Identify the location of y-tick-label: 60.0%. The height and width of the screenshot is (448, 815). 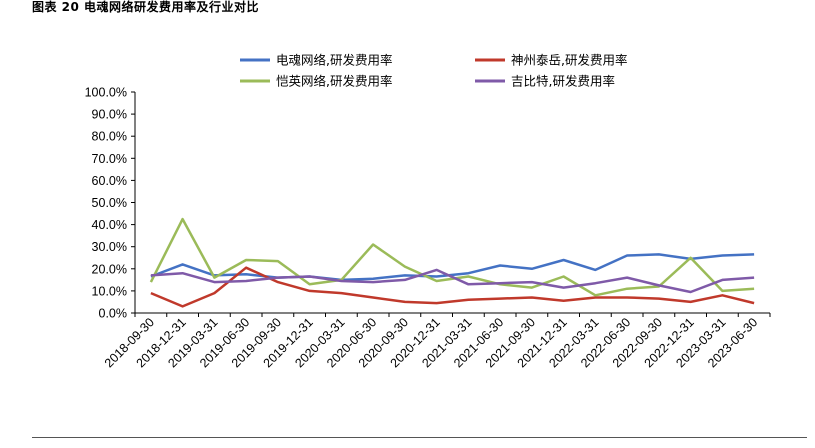
(109, 181).